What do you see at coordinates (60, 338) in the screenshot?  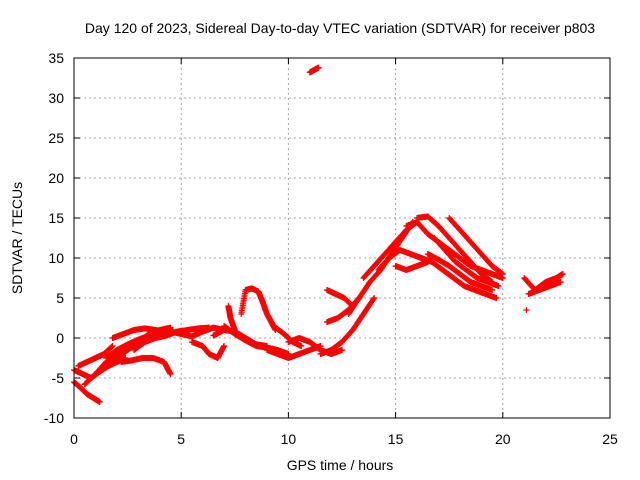 I see `y-tick-label: 0` at bounding box center [60, 338].